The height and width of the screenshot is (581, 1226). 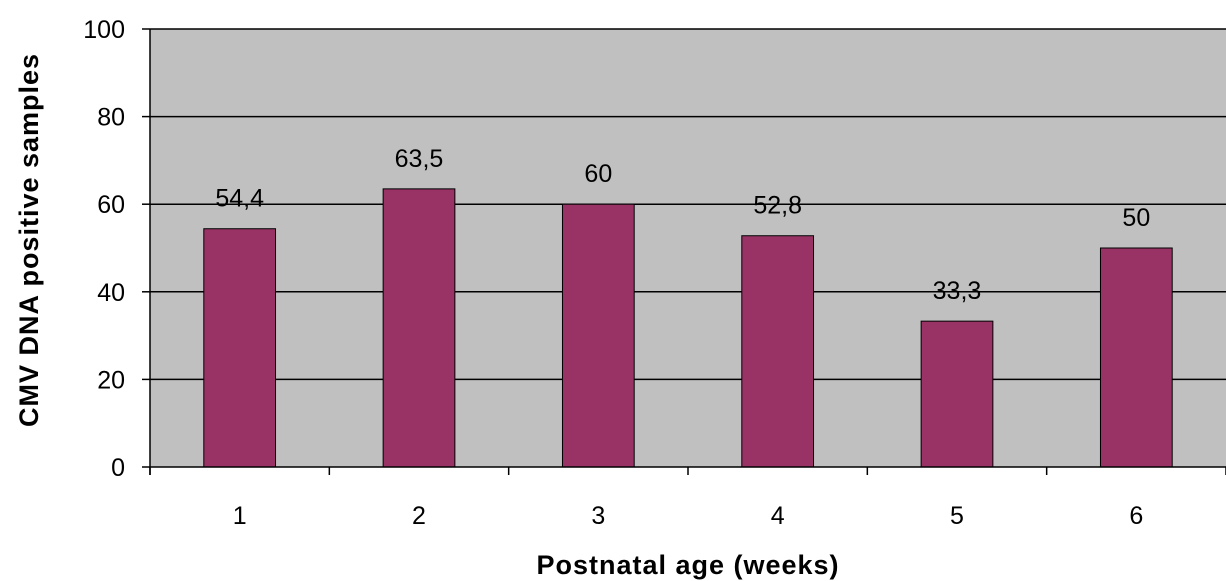 What do you see at coordinates (111, 293) in the screenshot?
I see `y-tick-label: 40` at bounding box center [111, 293].